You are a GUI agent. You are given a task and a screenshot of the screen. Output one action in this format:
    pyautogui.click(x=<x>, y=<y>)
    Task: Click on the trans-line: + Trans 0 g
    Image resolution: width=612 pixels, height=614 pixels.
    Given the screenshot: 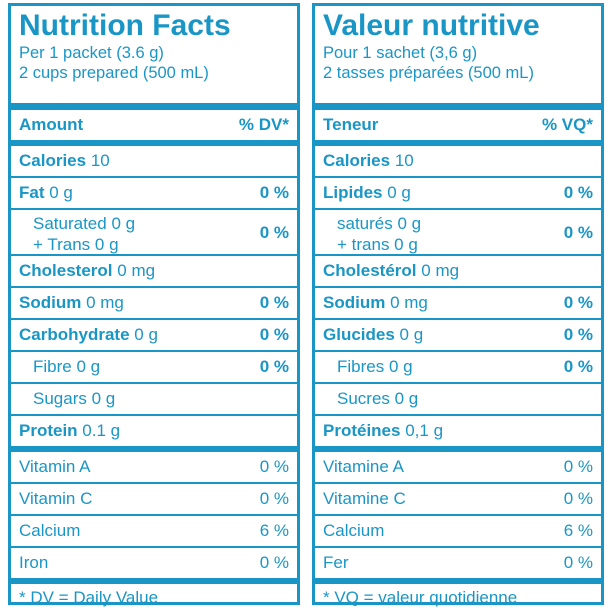 What is the action you would take?
    pyautogui.click(x=76, y=244)
    